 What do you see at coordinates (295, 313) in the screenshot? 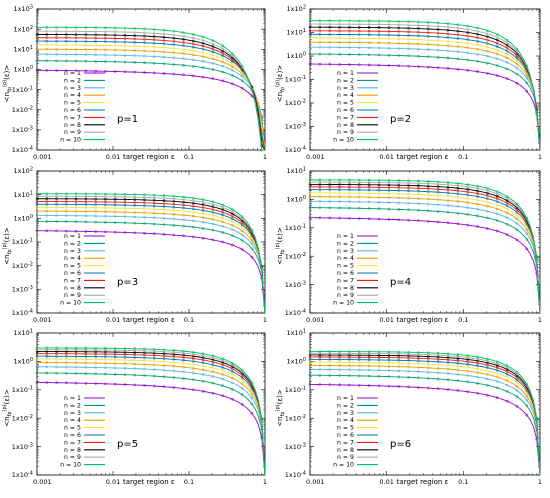
I see `y-tick-label: 1x10⁻⁴` at bounding box center [295, 313].